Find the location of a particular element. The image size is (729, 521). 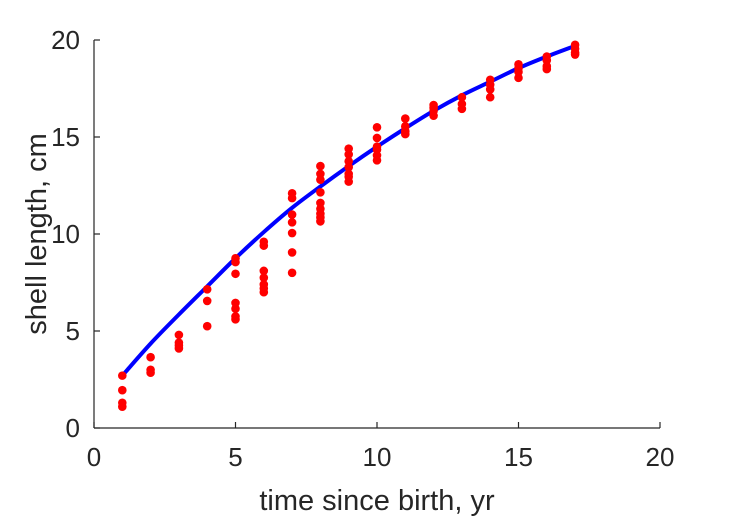

y-tick-label: 5 is located at coordinates (73, 331).